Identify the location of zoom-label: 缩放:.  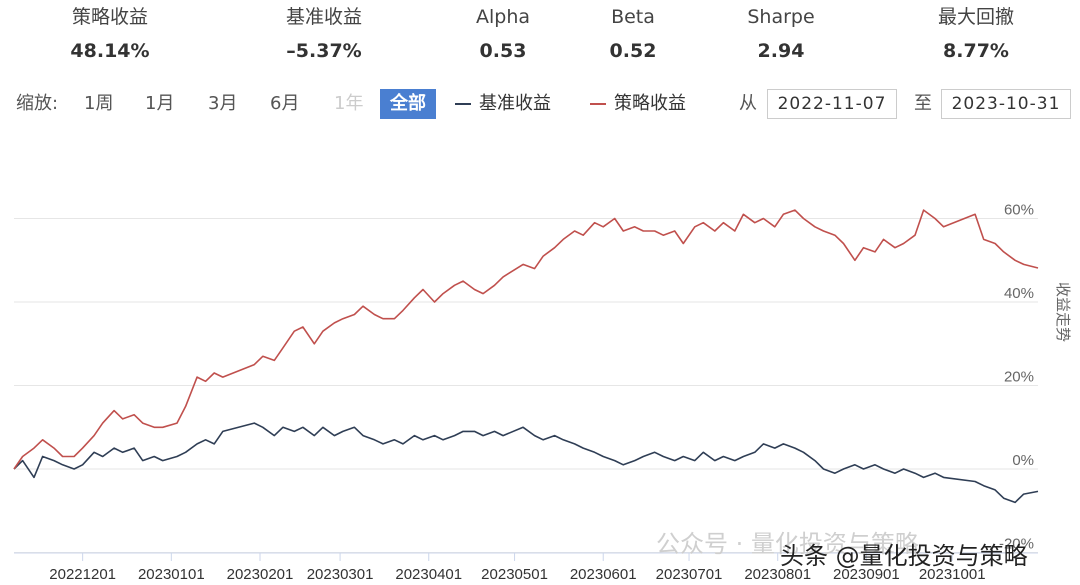
(37, 103).